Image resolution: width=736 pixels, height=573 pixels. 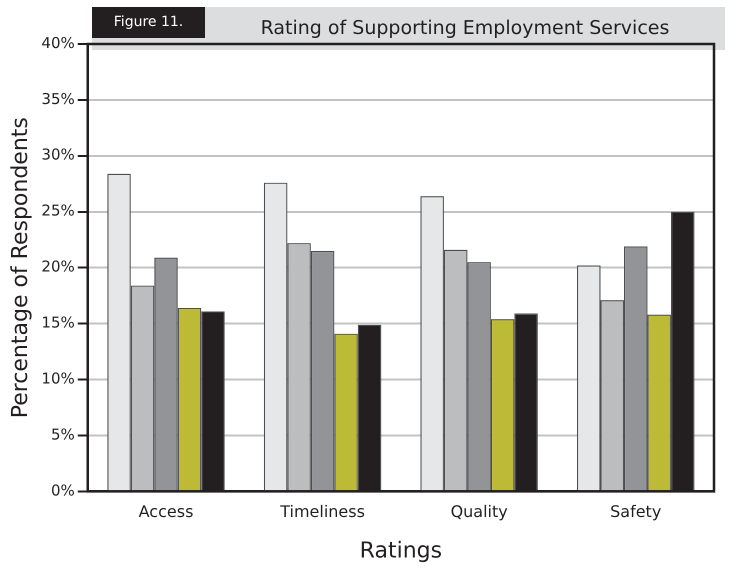 I want to click on x-tick-label: Access, so click(x=166, y=512).